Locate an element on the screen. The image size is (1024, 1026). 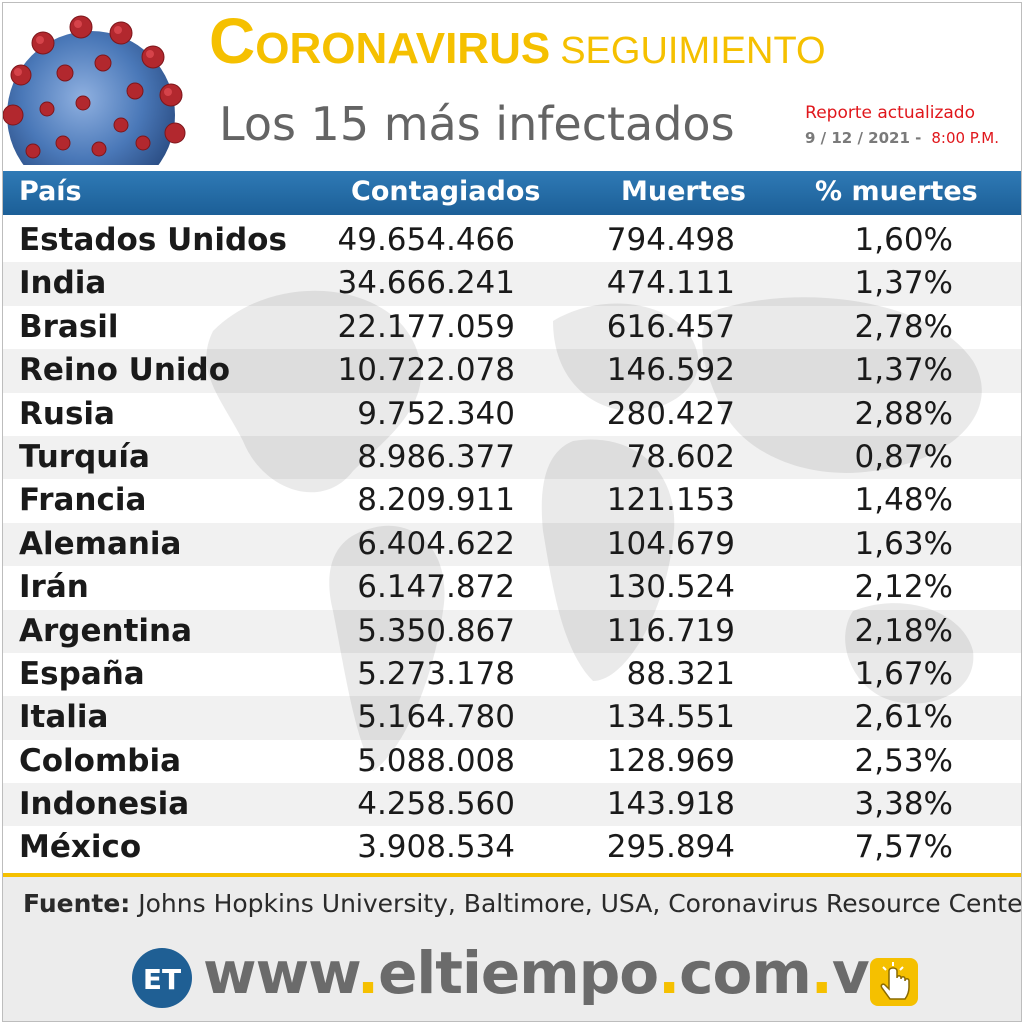
title-initial: C is located at coordinates (232, 41).